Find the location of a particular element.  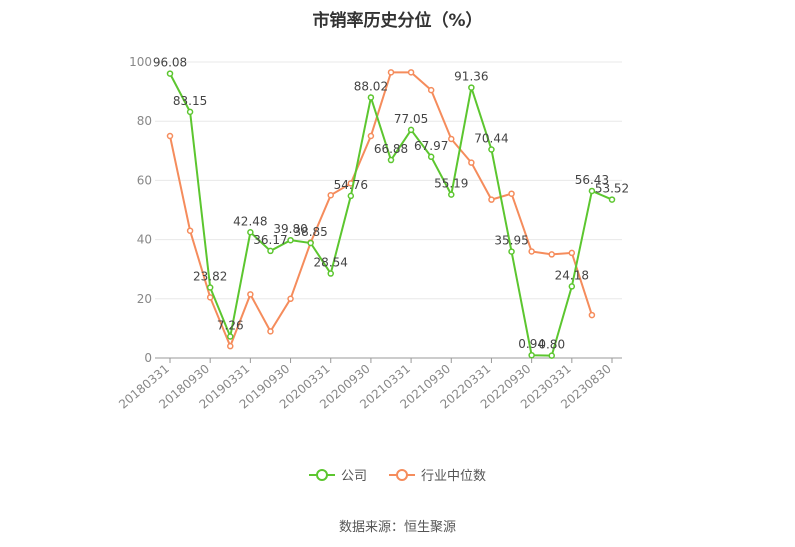

chart-title: 市销率历史分位（%） is located at coordinates (397, 21).